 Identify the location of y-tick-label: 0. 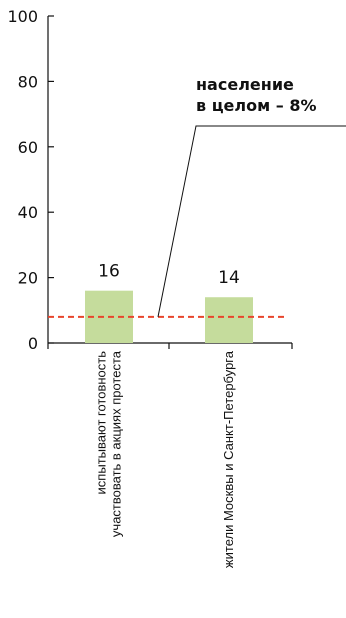
(33, 343).